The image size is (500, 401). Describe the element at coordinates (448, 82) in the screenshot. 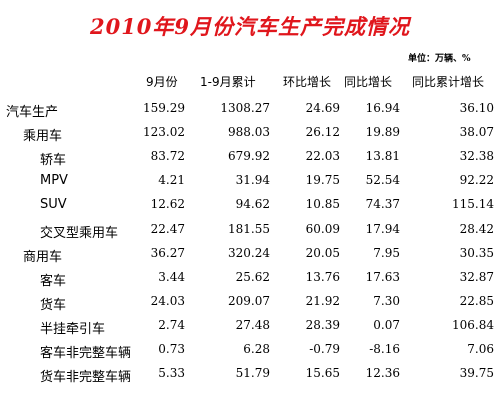

I see `column-header-ytd-yoy-growth: 同比累计增长` at that location.